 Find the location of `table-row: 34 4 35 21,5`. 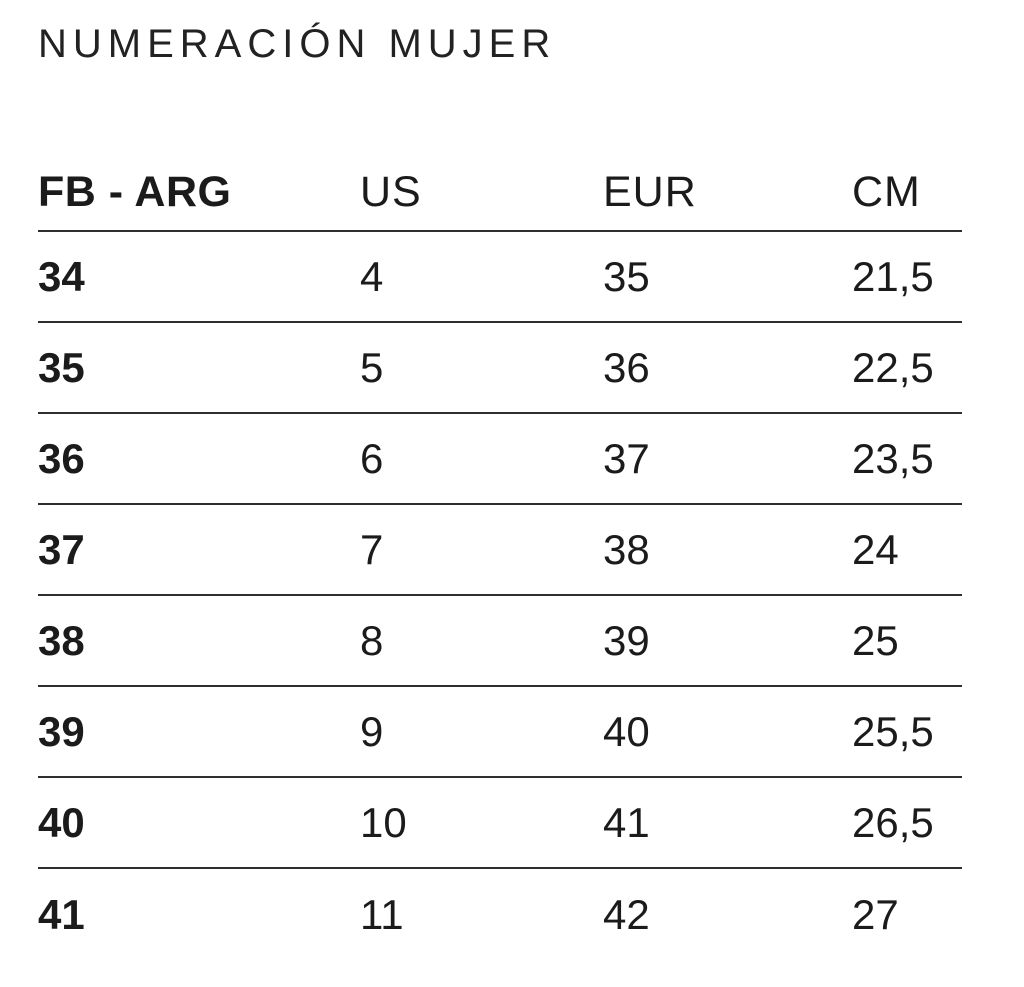

table-row: 34 4 35 21,5 is located at coordinates (500, 277).